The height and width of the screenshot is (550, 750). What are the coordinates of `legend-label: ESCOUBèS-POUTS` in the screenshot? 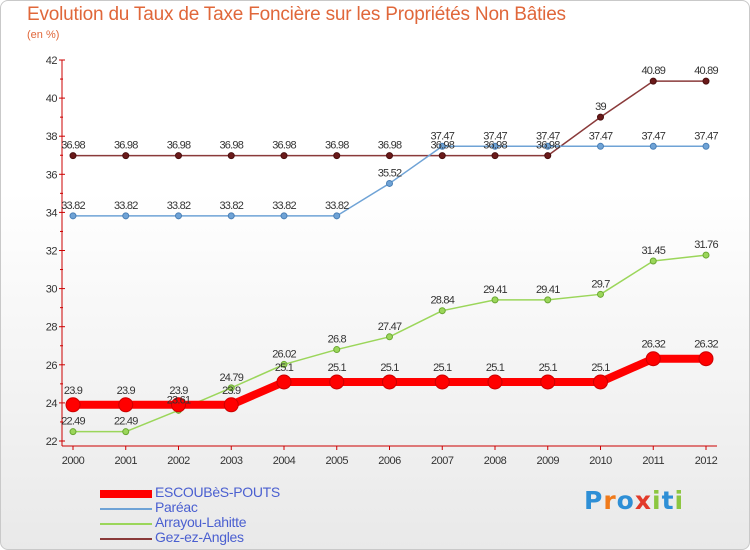 It's located at (217, 492).